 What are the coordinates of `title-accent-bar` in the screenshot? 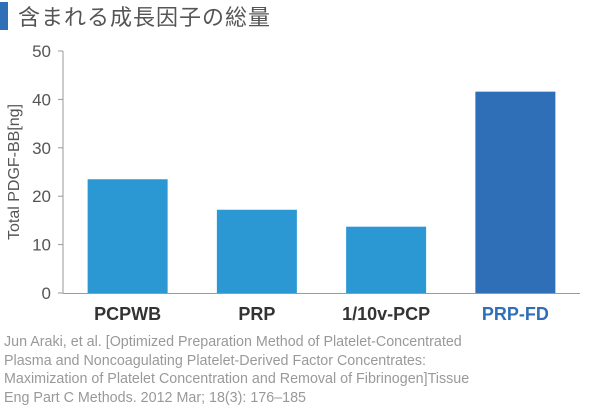 It's located at (4, 16).